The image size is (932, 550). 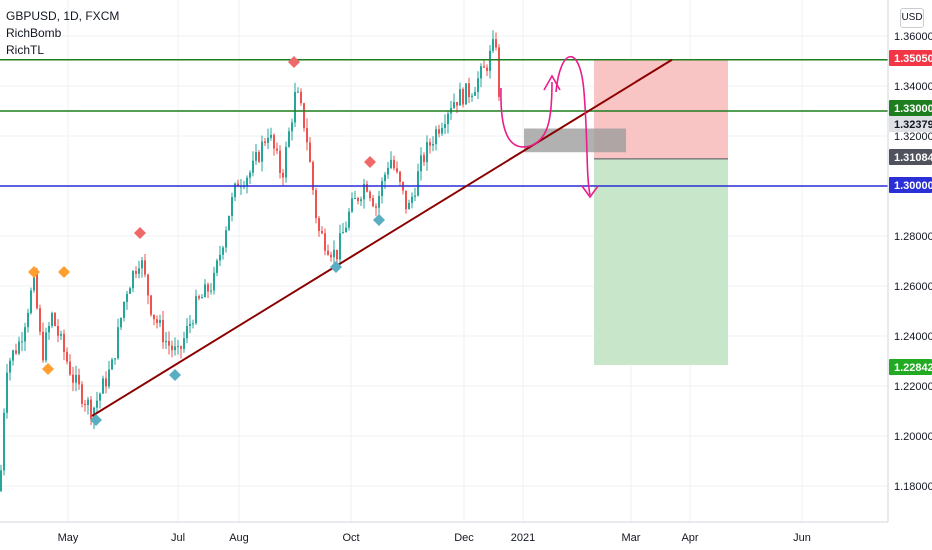 I want to click on price-label-text: 1.35050, so click(x=913, y=59).